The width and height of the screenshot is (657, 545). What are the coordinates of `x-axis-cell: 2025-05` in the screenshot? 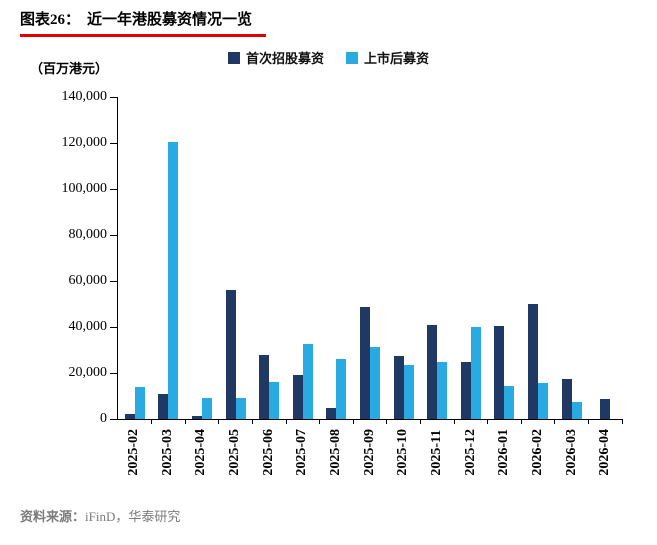 It's located at (235, 449).